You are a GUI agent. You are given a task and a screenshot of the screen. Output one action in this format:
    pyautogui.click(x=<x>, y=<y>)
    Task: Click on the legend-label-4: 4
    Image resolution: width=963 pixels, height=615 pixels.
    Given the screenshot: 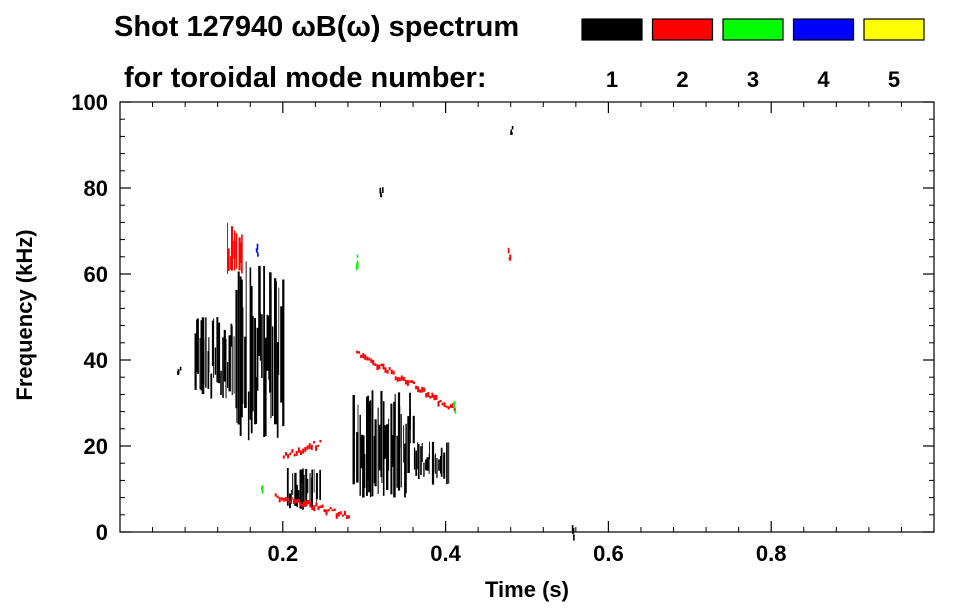 What is the action you would take?
    pyautogui.click(x=823, y=79)
    